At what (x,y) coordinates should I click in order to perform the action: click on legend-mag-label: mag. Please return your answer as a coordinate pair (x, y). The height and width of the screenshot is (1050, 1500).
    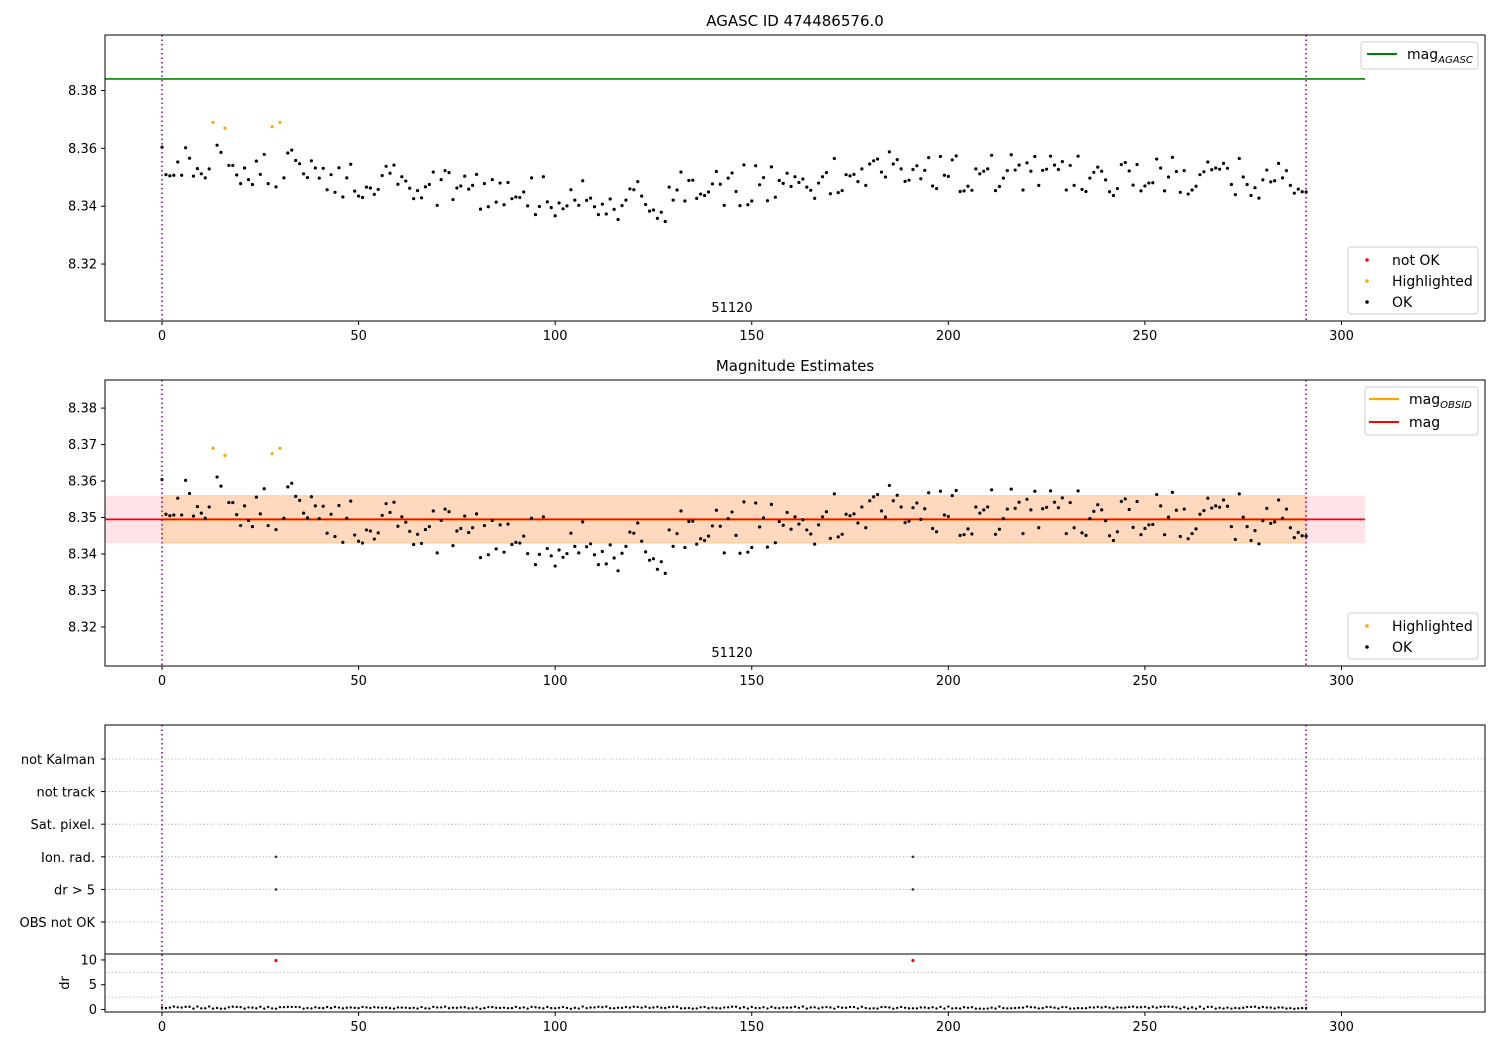
    Looking at the image, I should click on (1424, 423).